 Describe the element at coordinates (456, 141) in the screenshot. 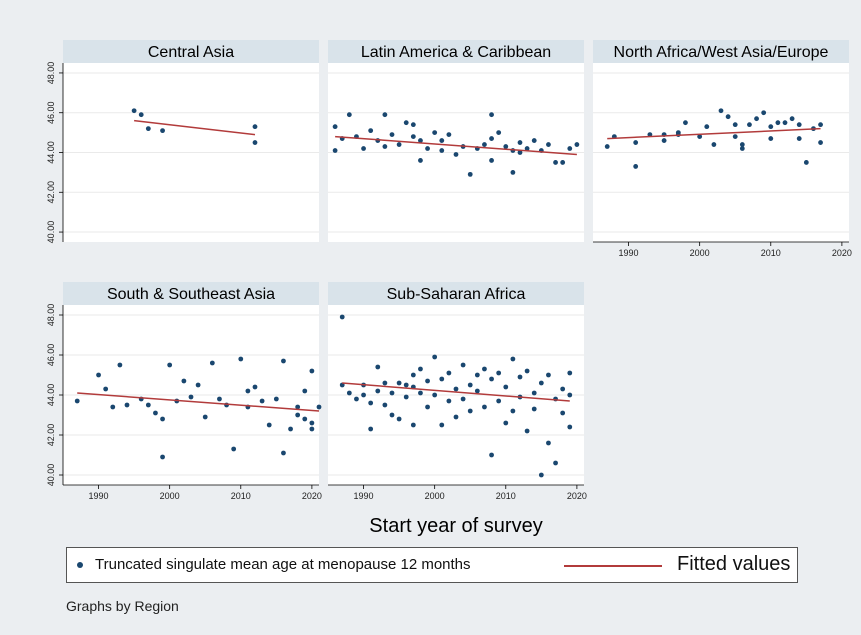

I see `panel-2: Latin America & Caribbean` at that location.